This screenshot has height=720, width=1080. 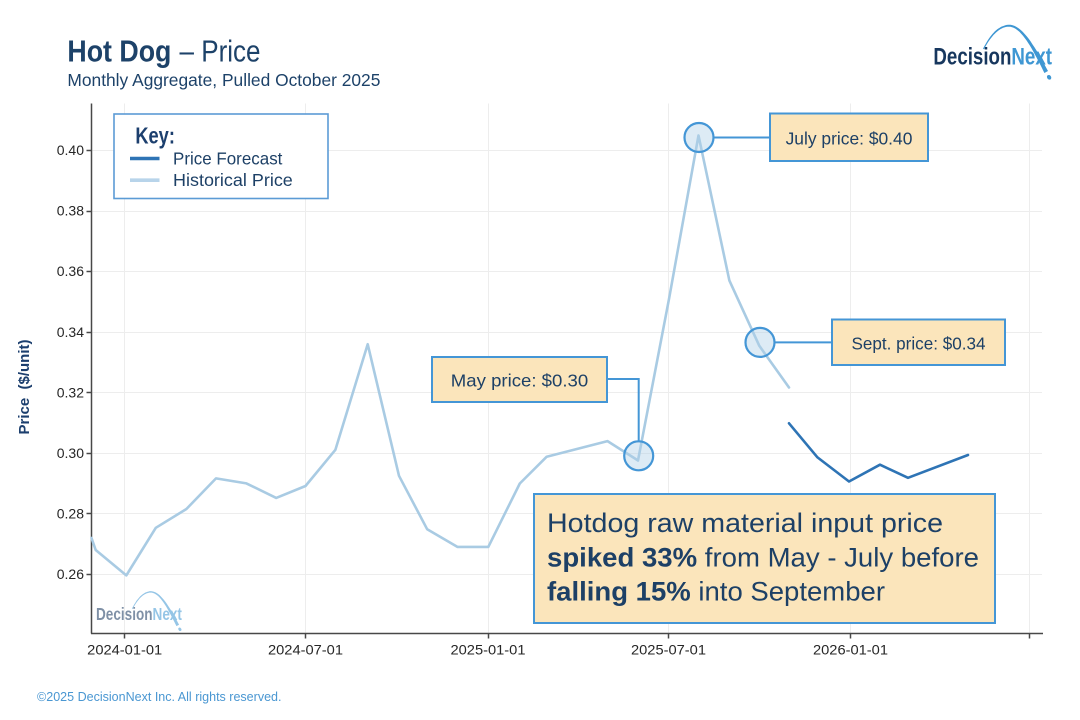 I want to click on svg-text:Hotdog raw material input pric: Hotdog raw material input price, so click(x=745, y=523).